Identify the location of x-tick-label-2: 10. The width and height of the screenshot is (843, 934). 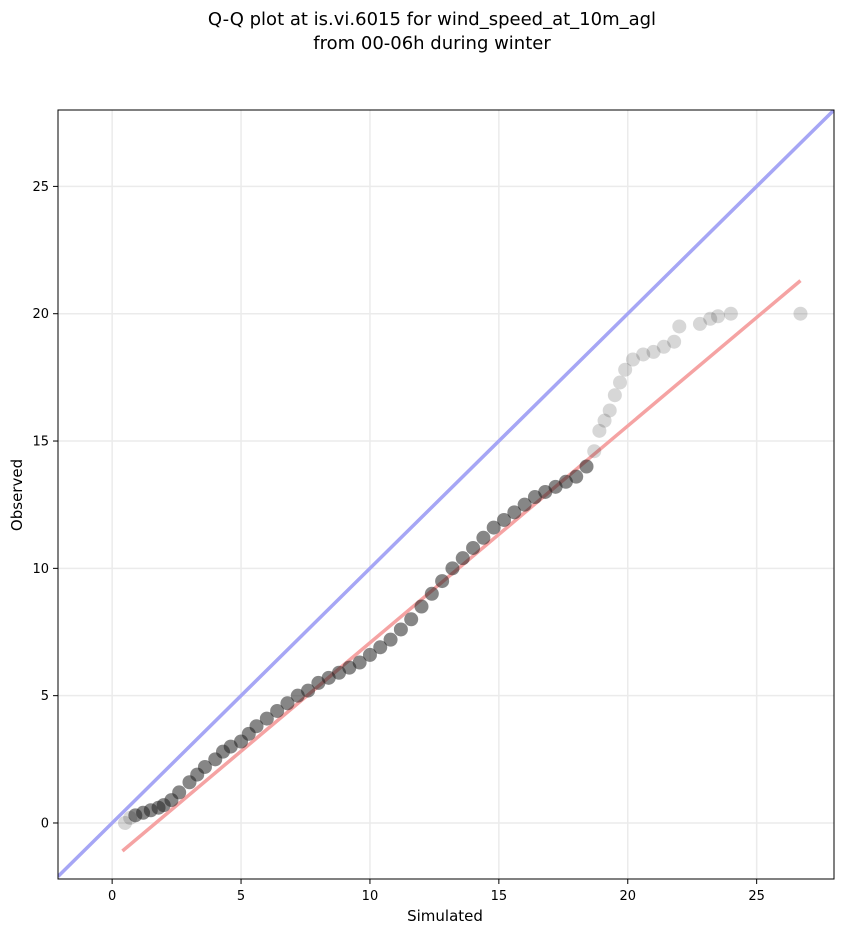
(370, 896).